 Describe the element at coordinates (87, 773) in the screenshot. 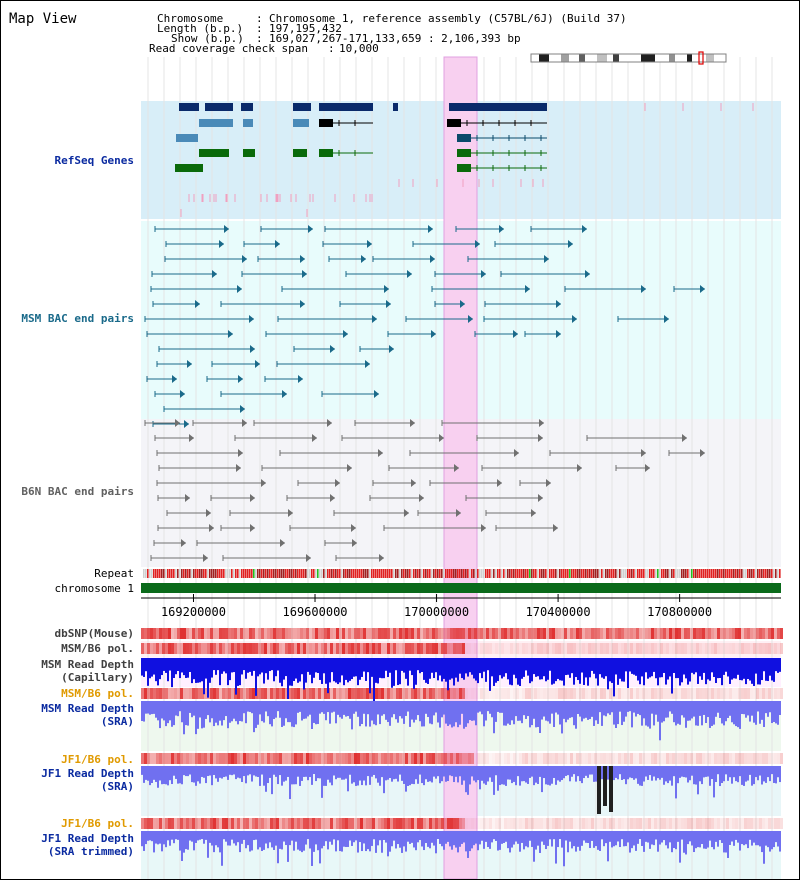

I see `track-label-jf1-depth-sra-1: JF1 Read Depth` at that location.